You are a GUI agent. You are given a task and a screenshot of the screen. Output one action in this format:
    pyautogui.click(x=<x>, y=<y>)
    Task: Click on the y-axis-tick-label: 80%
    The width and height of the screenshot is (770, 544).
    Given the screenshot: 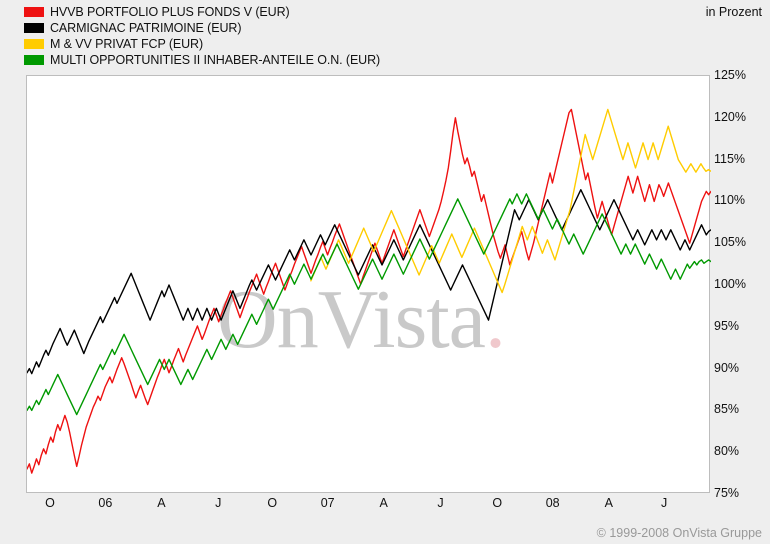 What is the action you would take?
    pyautogui.click(x=727, y=451)
    